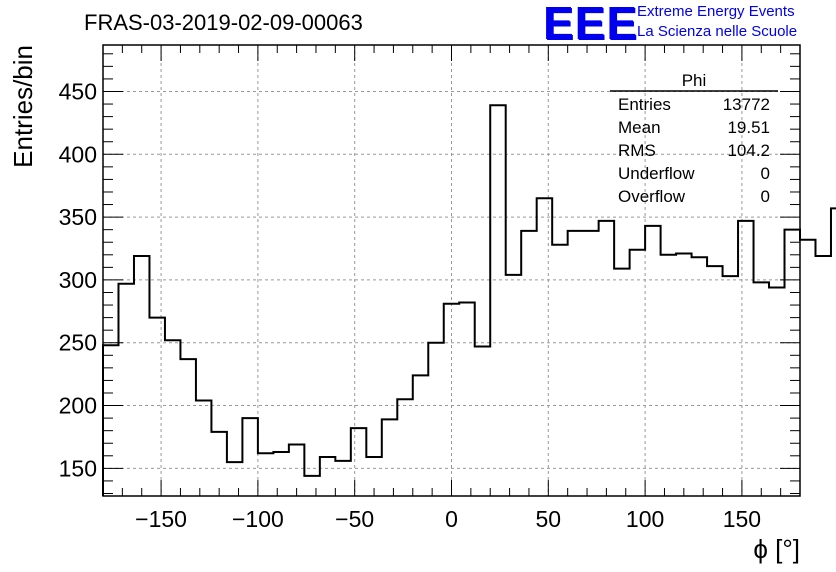 The height and width of the screenshot is (572, 836). What do you see at coordinates (78, 468) in the screenshot?
I see `y-tick-label: 150` at bounding box center [78, 468].